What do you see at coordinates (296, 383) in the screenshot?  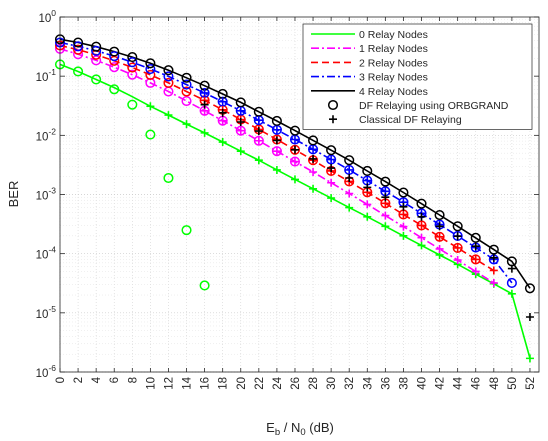 I see `x-tick-label-13: 26` at bounding box center [296, 383].